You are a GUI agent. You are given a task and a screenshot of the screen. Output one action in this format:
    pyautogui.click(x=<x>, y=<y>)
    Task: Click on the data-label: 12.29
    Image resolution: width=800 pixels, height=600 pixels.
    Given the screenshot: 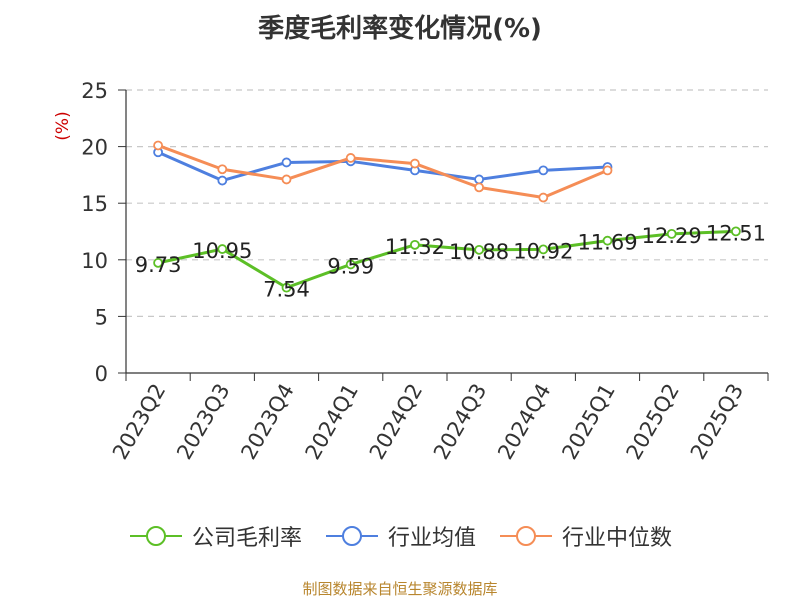 What is the action you would take?
    pyautogui.click(x=672, y=236)
    